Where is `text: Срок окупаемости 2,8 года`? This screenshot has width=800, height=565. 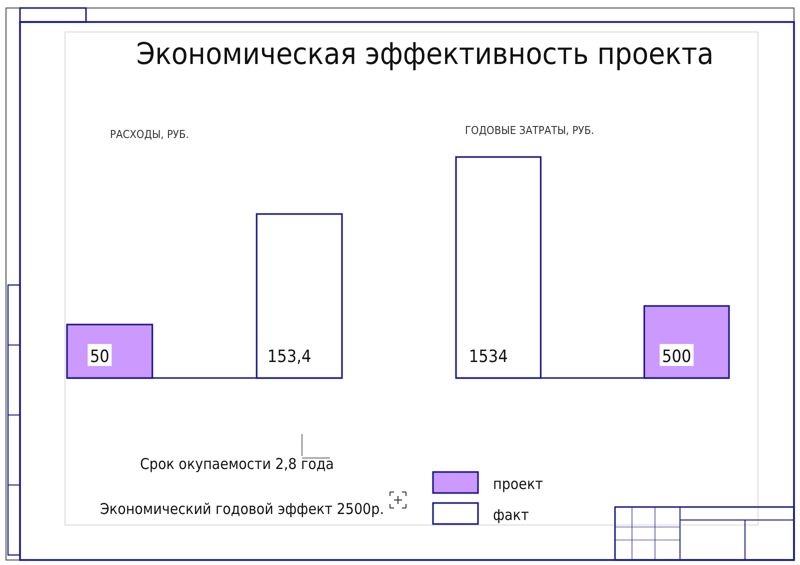
text: Срок окупаемости 2,8 года is located at coordinates (237, 464).